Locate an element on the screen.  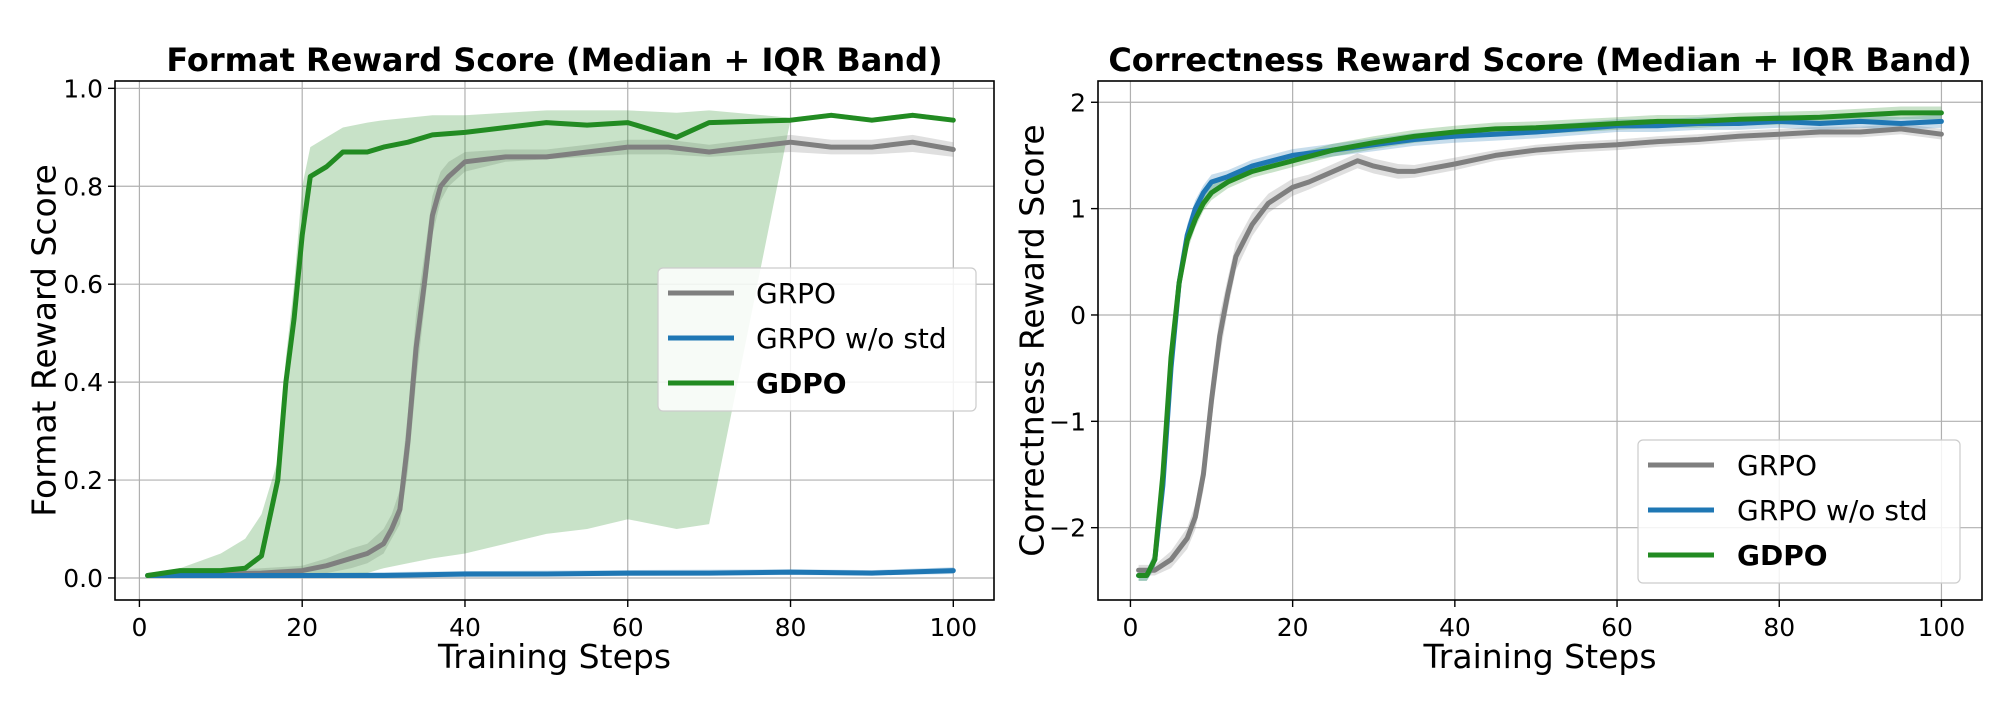
y-tick-label: 0.4 is located at coordinates (83, 382).